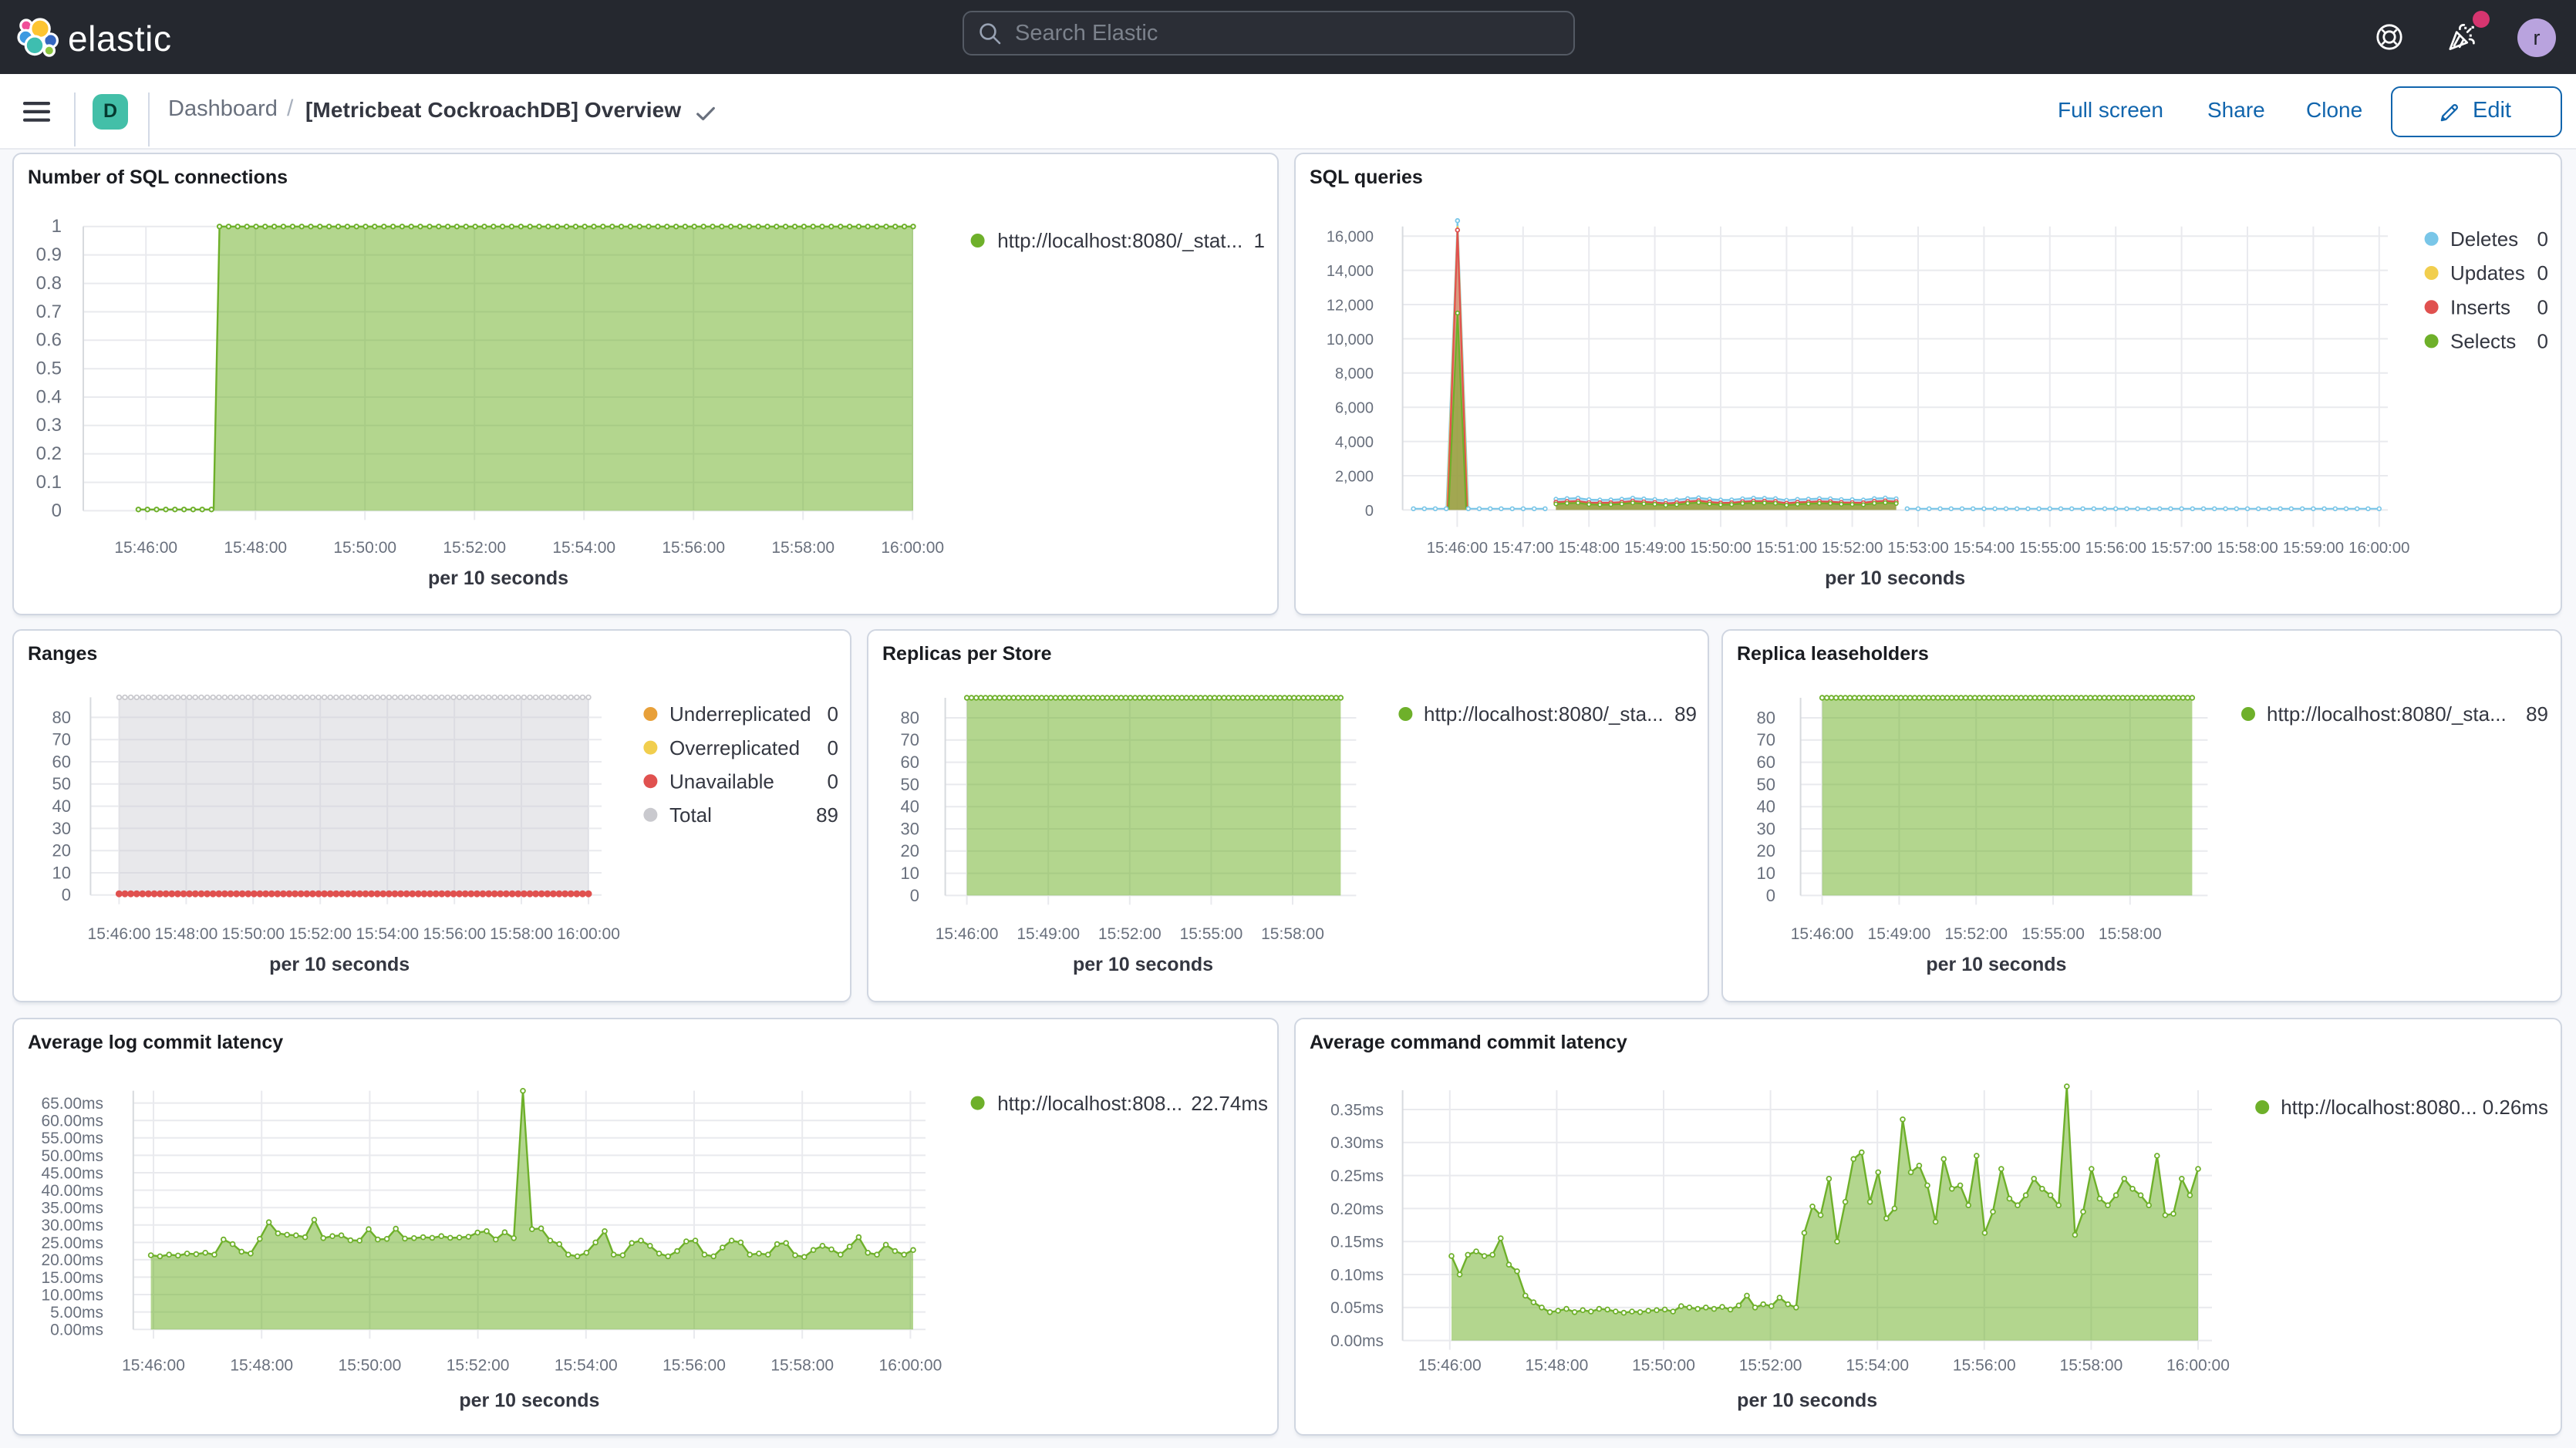 The width and height of the screenshot is (2576, 1448). What do you see at coordinates (72, 1138) in the screenshot?
I see `svg-text: 55.00ms` at bounding box center [72, 1138].